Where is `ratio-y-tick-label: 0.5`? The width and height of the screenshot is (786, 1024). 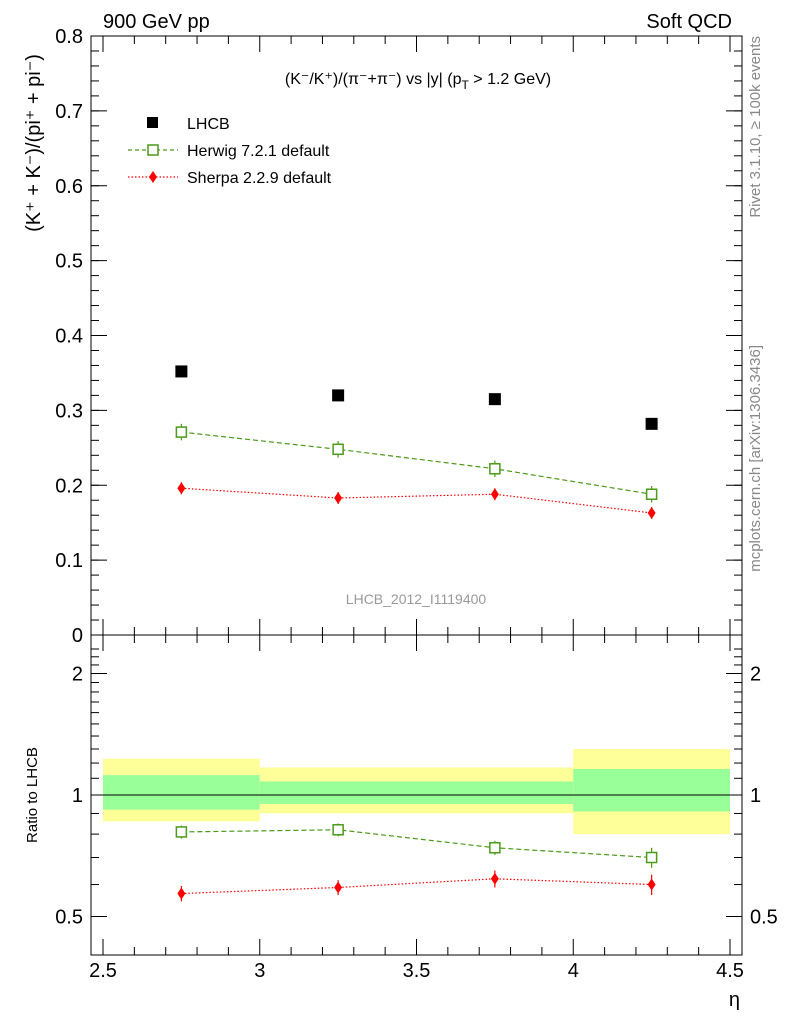
ratio-y-tick-label: 0.5 is located at coordinates (69, 918).